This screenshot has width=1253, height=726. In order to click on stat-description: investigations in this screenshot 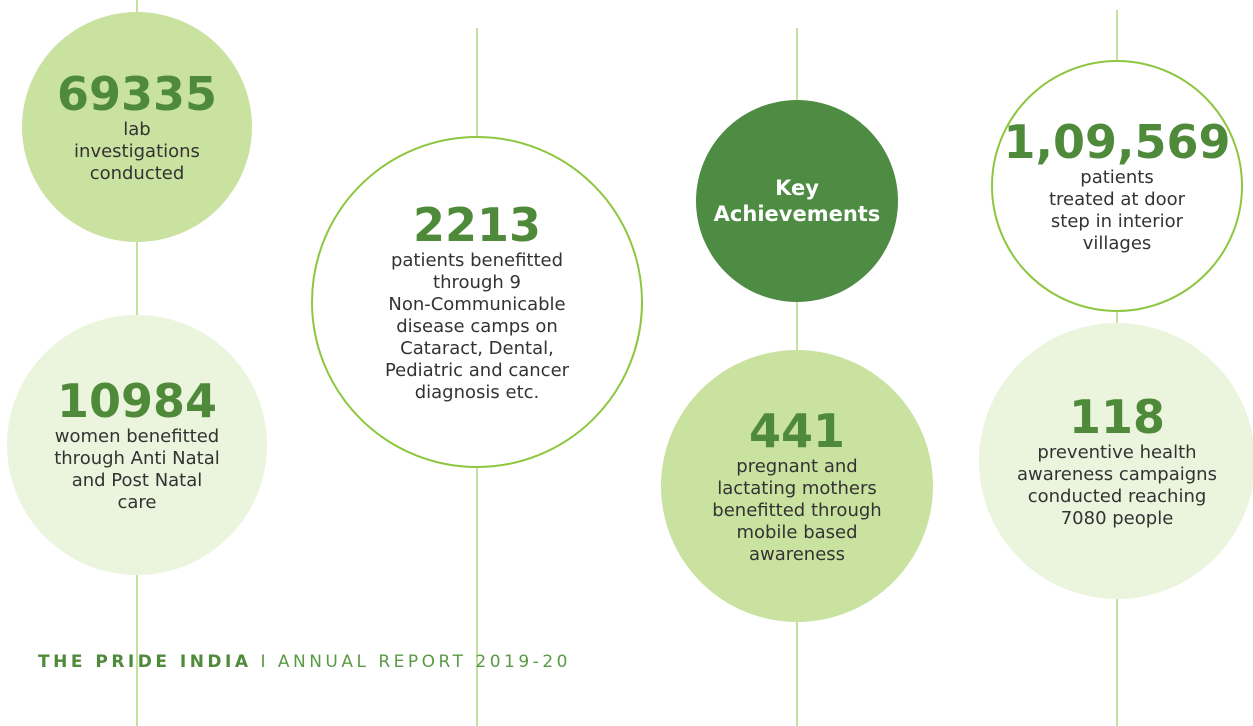, I will do `click(137, 151)`.